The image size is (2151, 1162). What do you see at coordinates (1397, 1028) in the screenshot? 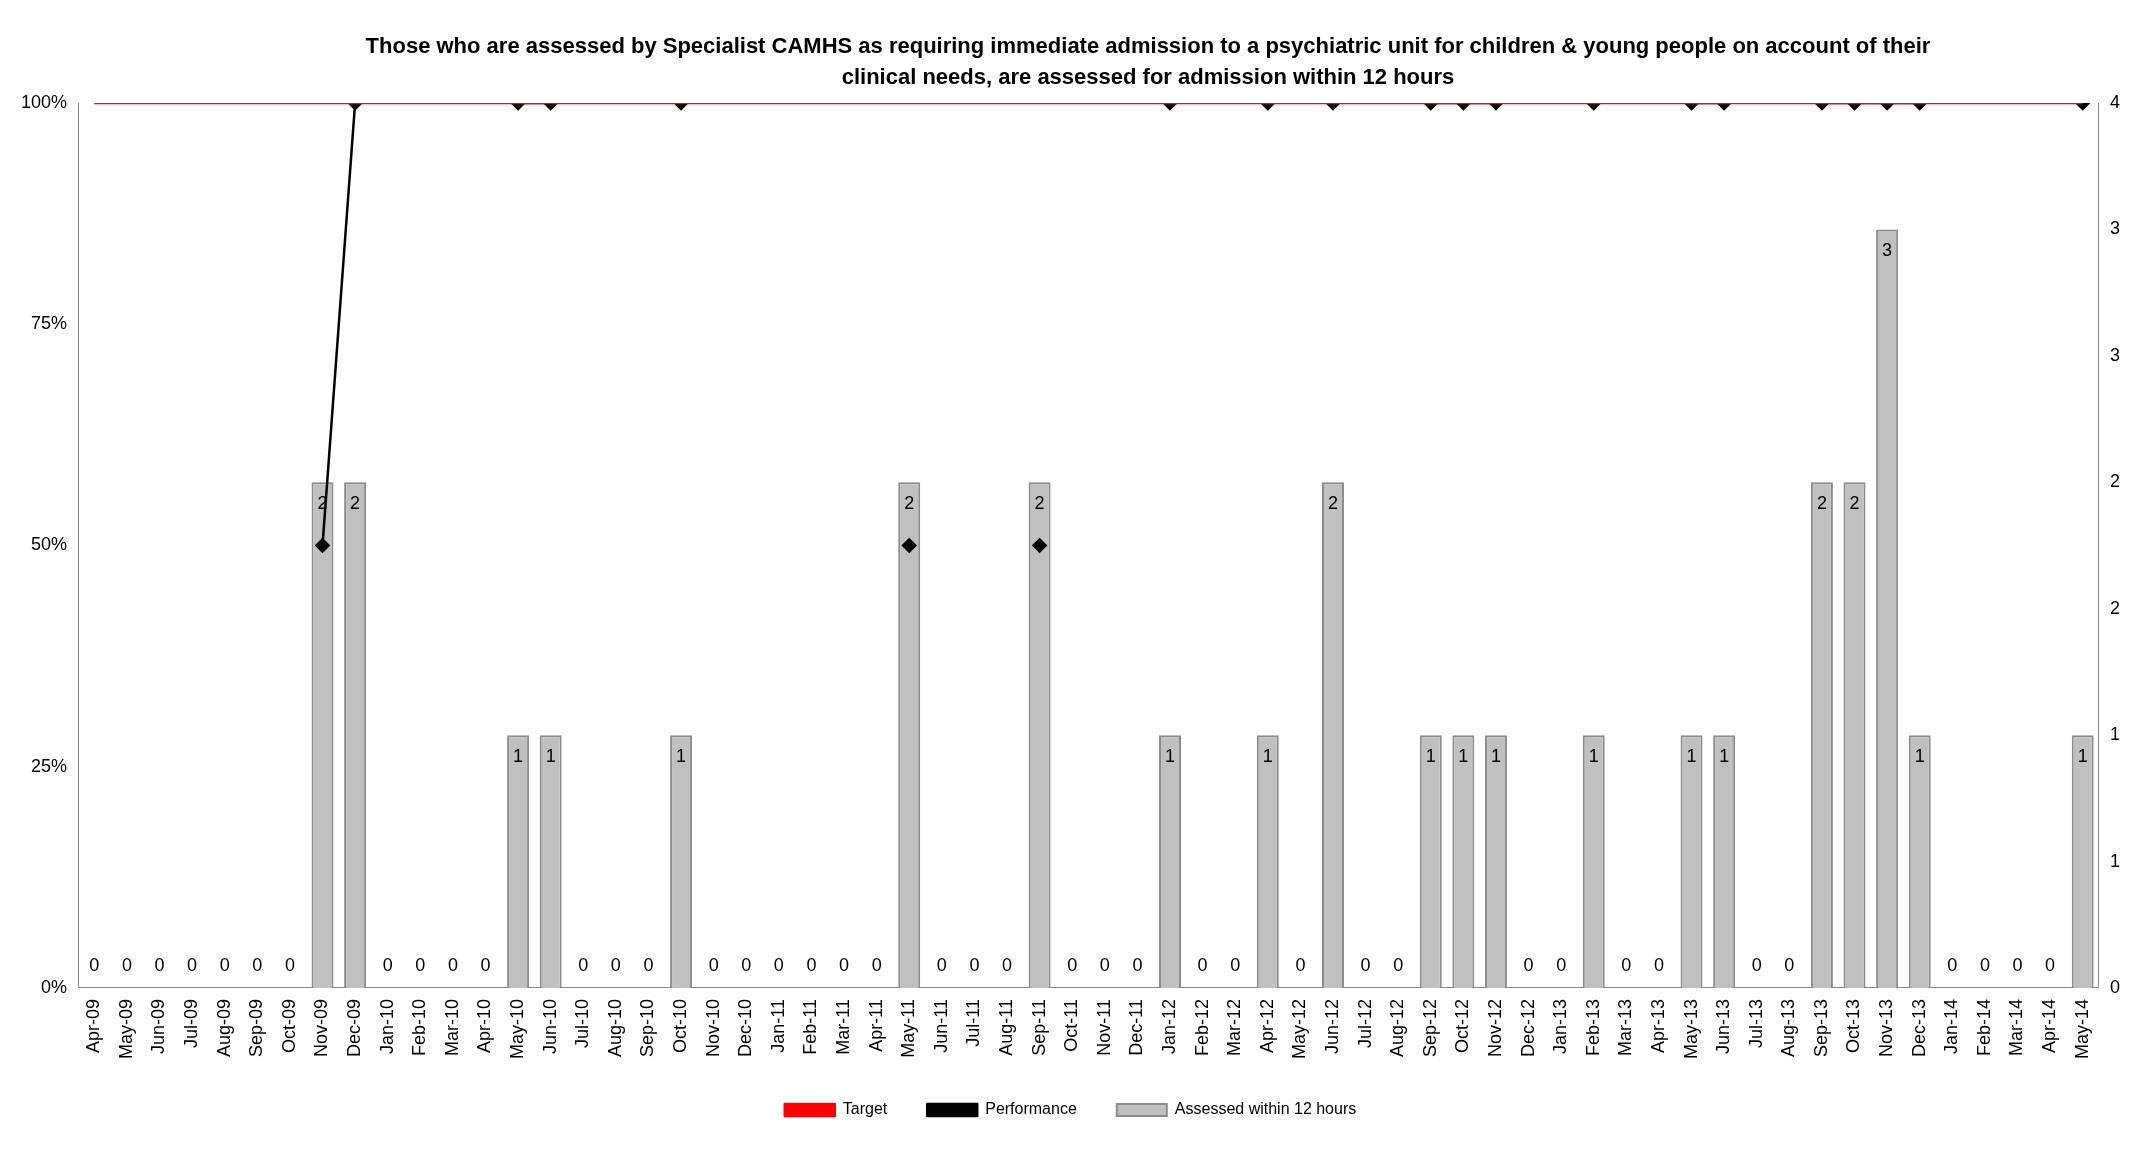
I see `x-tick-label: Aug-12` at bounding box center [1397, 1028].